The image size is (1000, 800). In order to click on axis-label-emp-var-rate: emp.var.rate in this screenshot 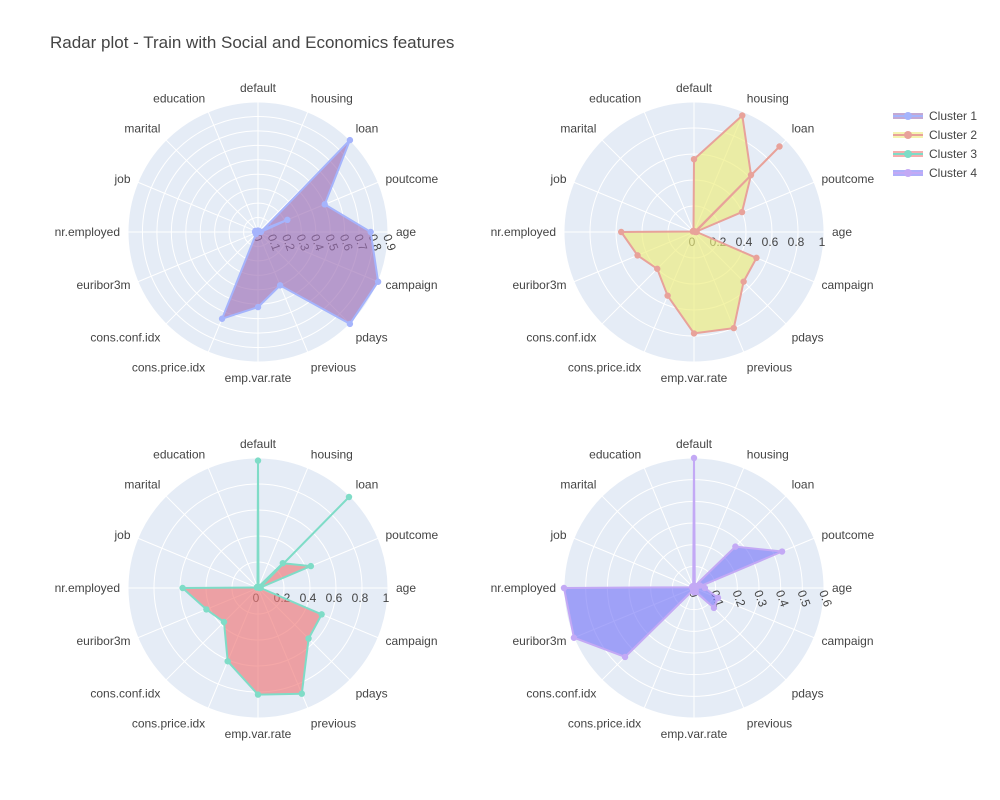, I will do `click(258, 734)`.